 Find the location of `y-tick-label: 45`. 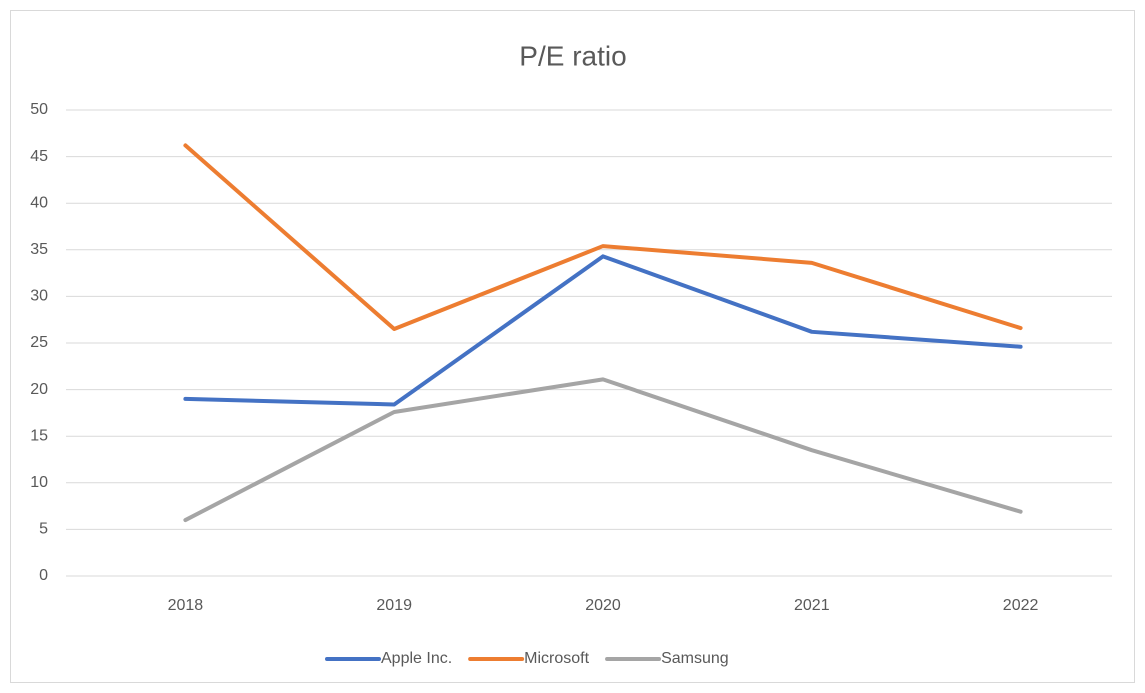

y-tick-label: 45 is located at coordinates (39, 156).